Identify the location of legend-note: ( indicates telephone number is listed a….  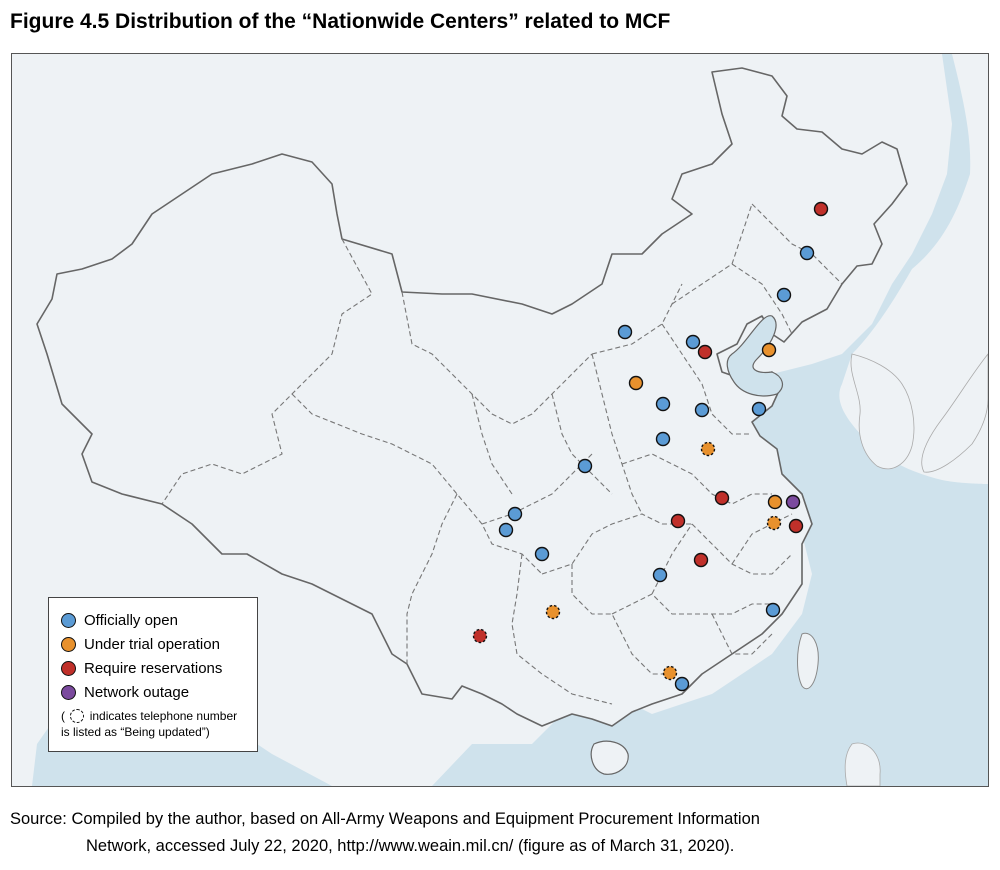
(154, 724).